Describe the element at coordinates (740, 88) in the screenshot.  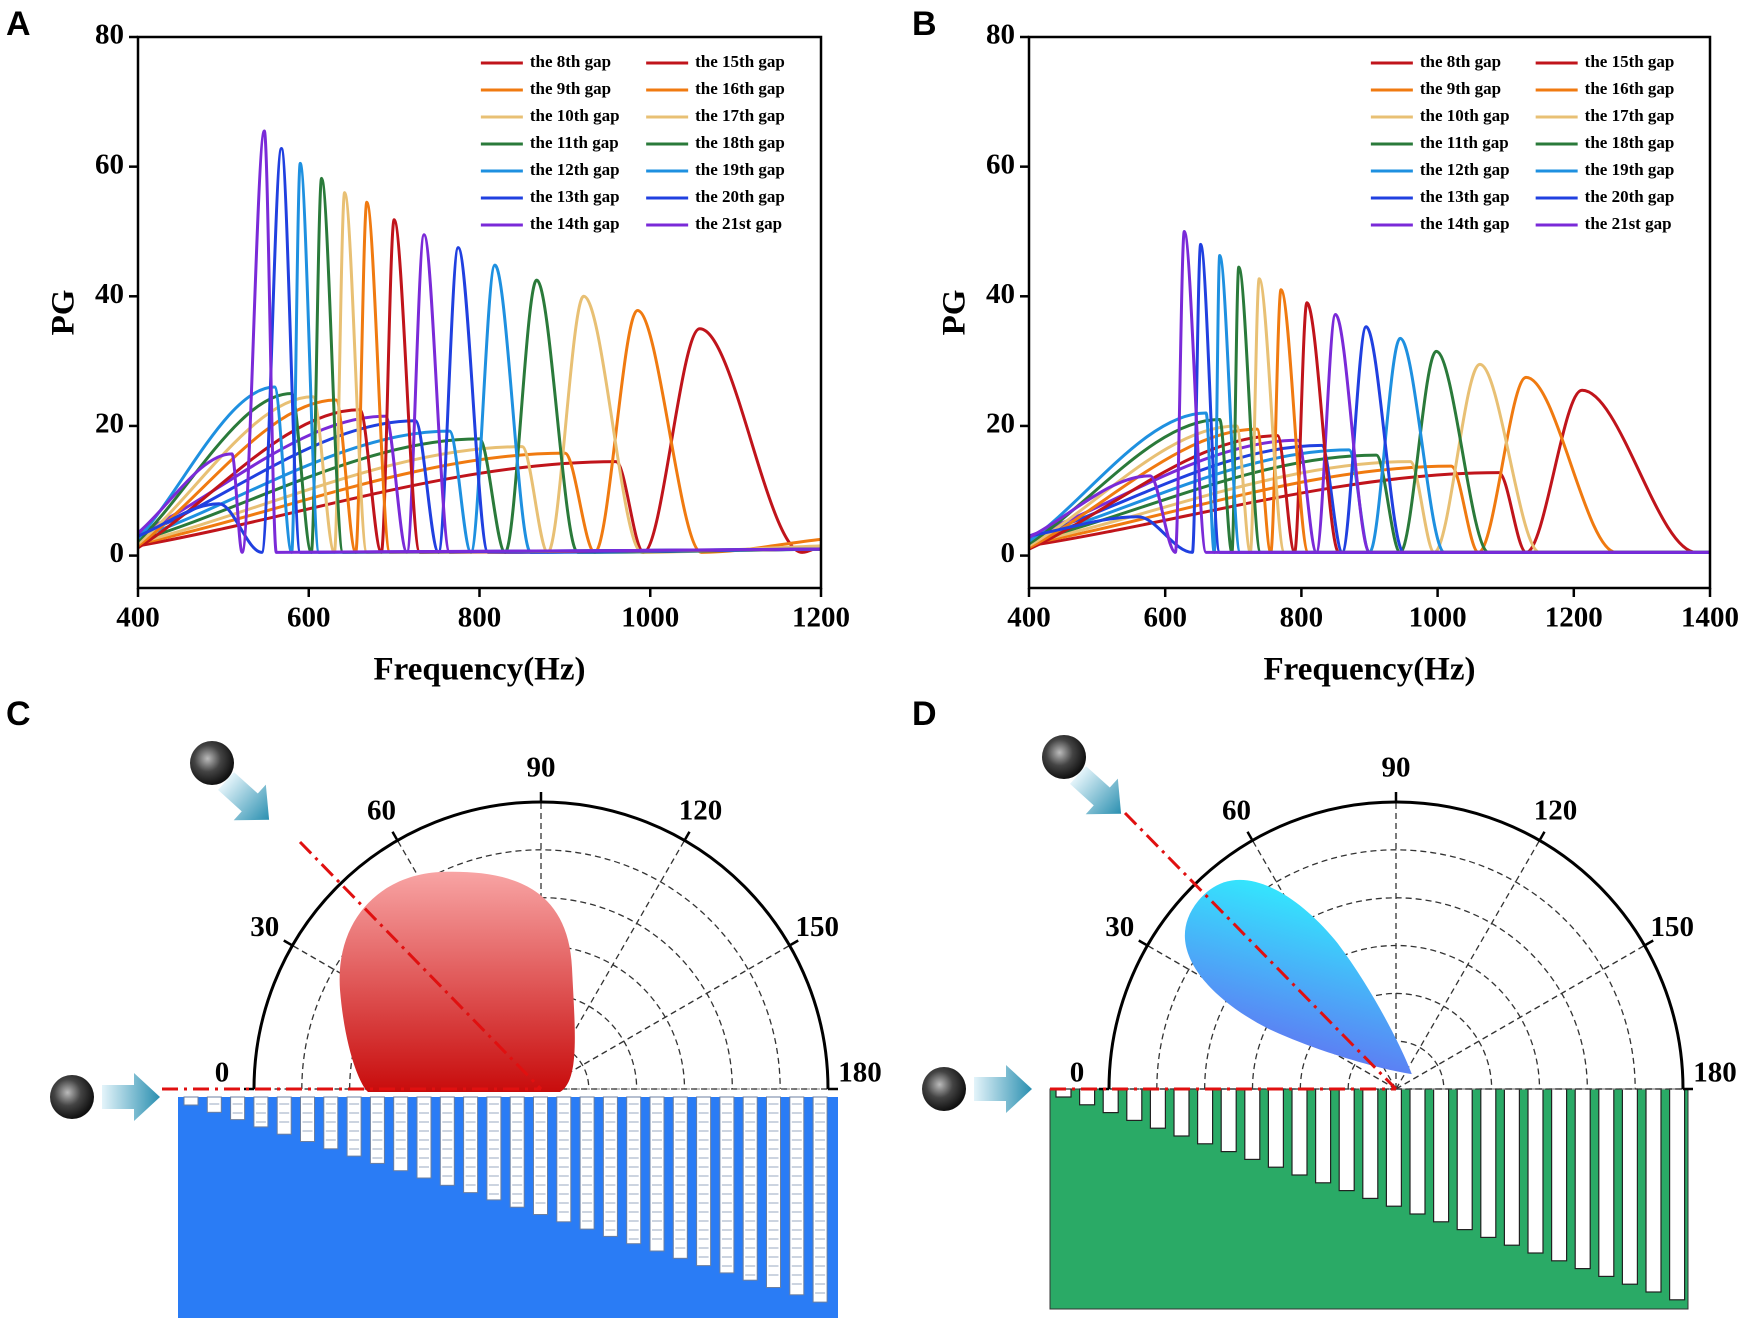
I see `legend-label: the 16th gap` at that location.